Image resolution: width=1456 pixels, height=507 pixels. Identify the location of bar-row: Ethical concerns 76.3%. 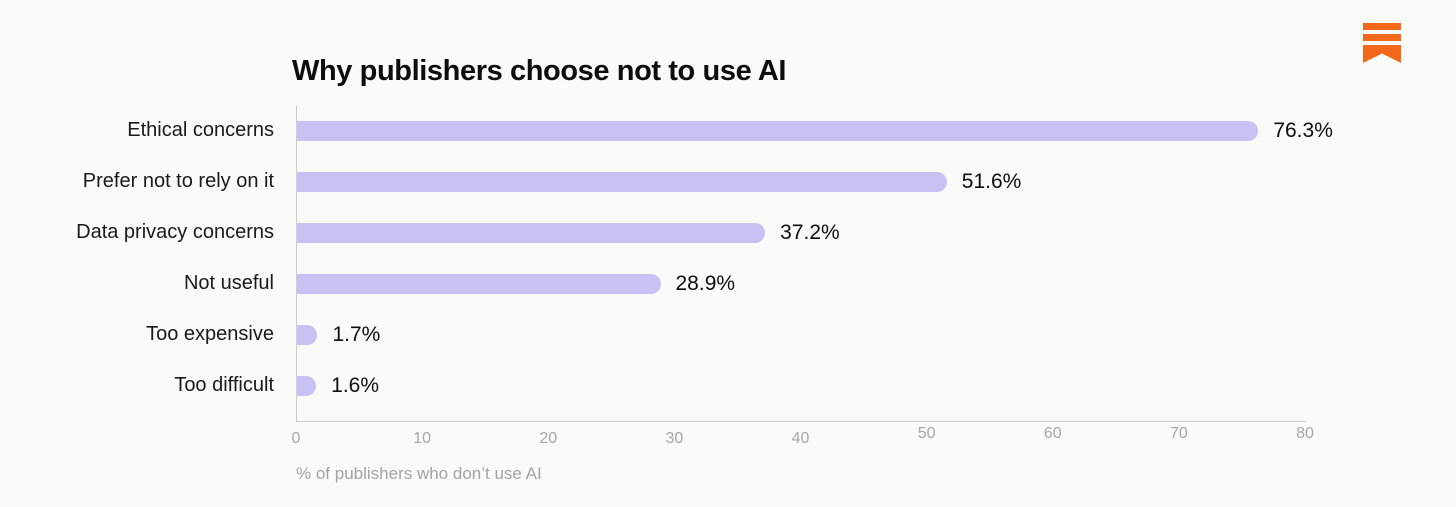
(730, 130).